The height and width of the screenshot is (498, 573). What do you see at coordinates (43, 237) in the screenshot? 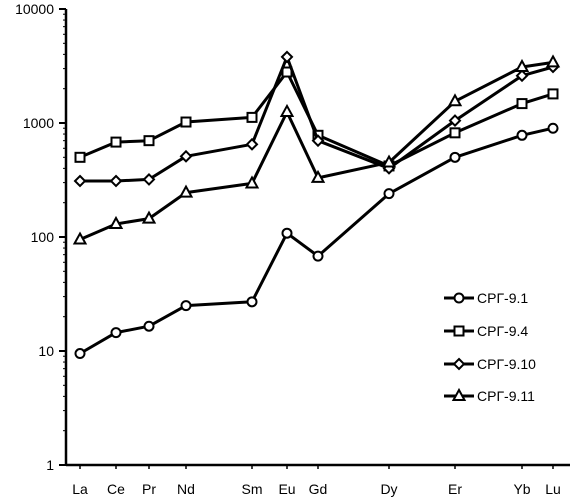
I see `y-tick-label: 100` at bounding box center [43, 237].